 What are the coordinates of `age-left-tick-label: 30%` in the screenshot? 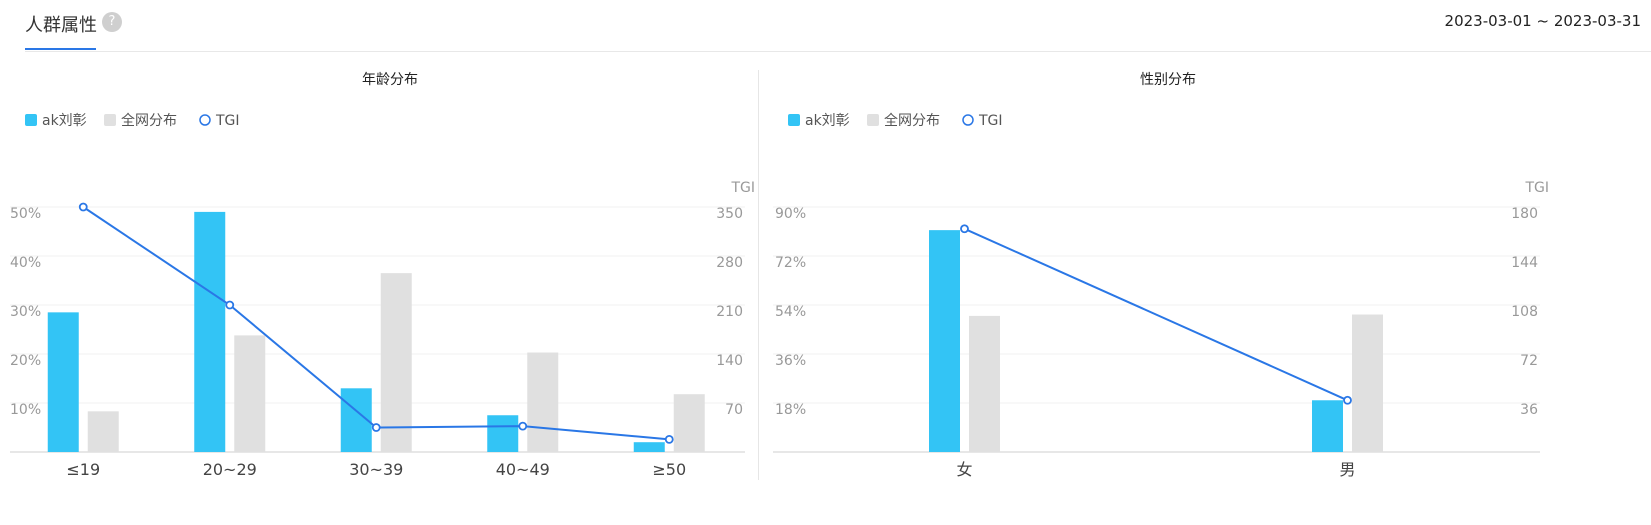 It's located at (25, 312).